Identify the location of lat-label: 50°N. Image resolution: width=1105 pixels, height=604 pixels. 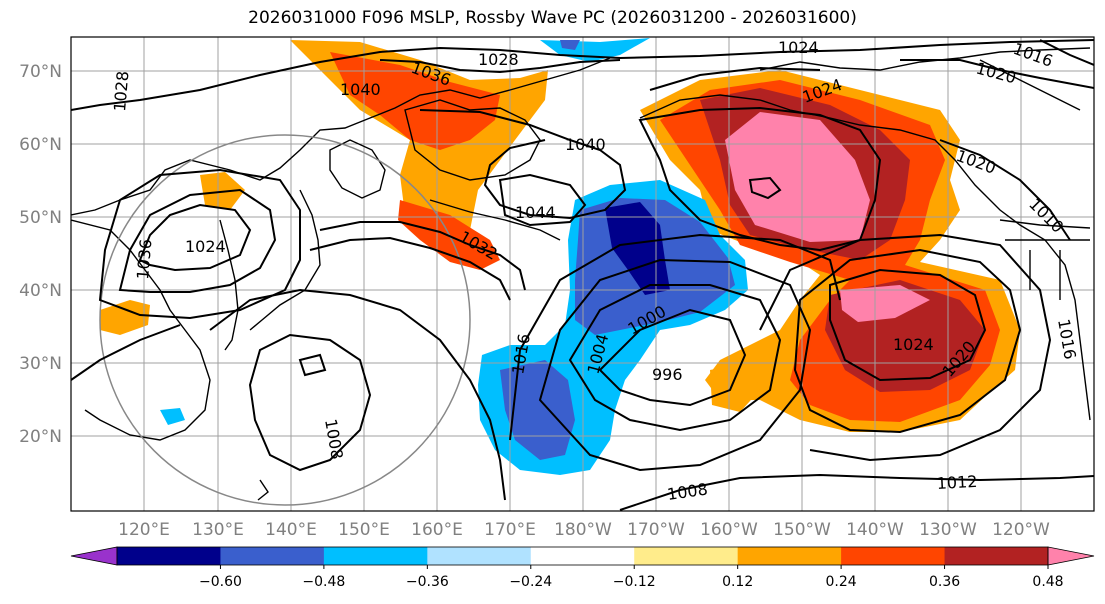
(40, 218).